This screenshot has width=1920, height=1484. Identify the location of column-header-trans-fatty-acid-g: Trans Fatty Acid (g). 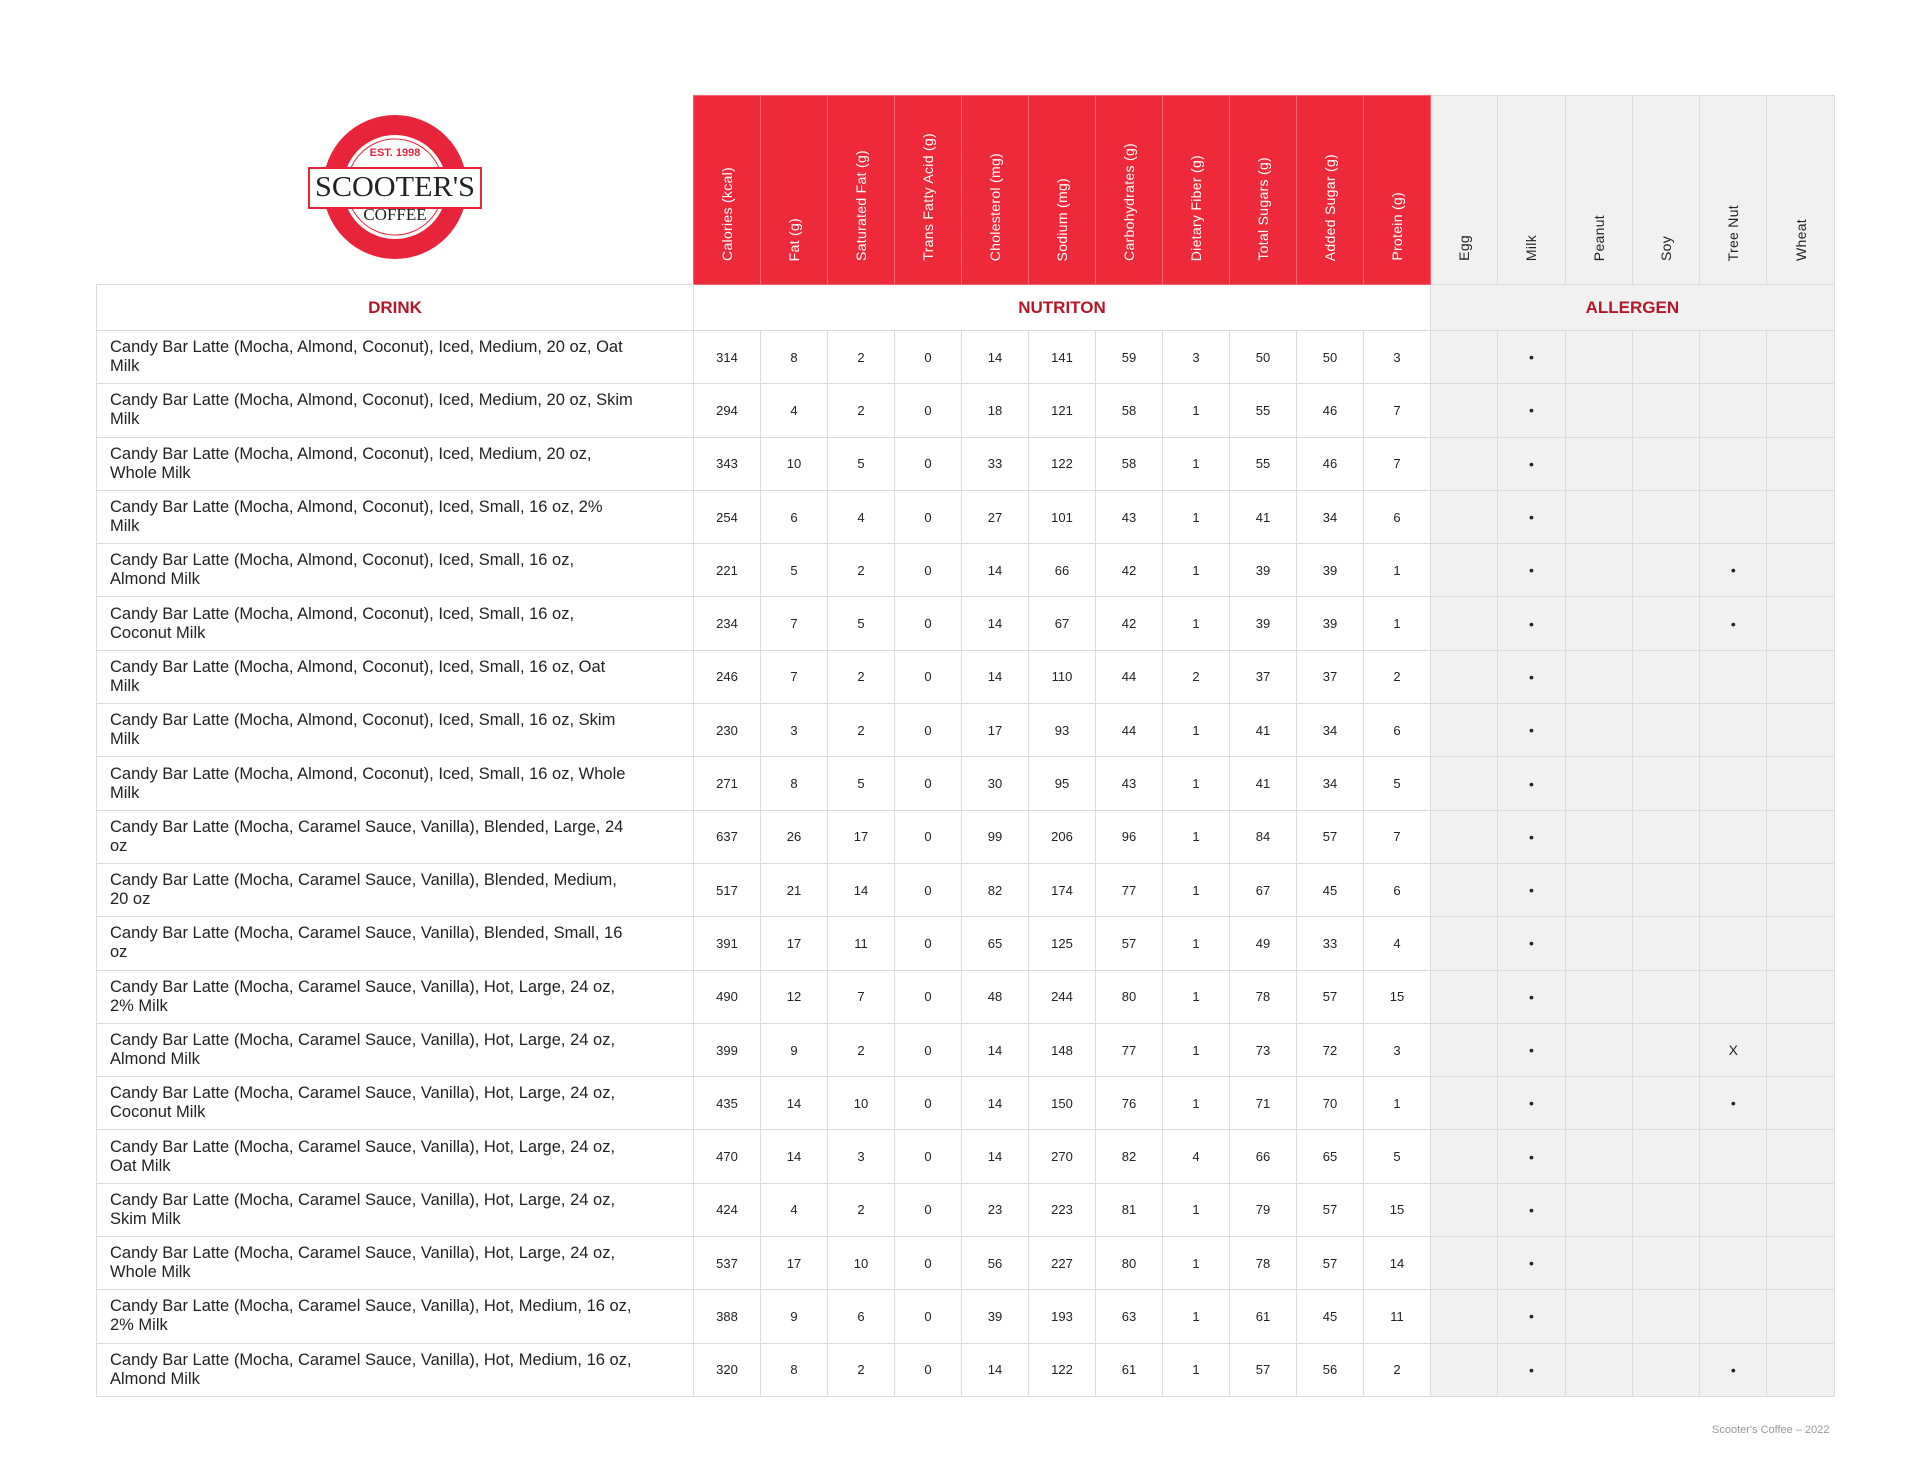
(928, 190).